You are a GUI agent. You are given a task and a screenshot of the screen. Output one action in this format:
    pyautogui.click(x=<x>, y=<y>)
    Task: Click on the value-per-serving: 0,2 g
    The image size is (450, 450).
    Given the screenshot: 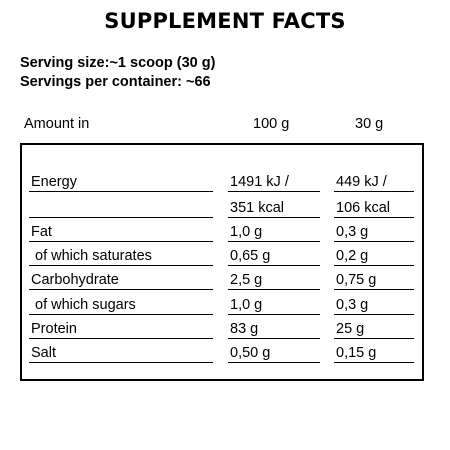 What is the action you would take?
    pyautogui.click(x=352, y=256)
    